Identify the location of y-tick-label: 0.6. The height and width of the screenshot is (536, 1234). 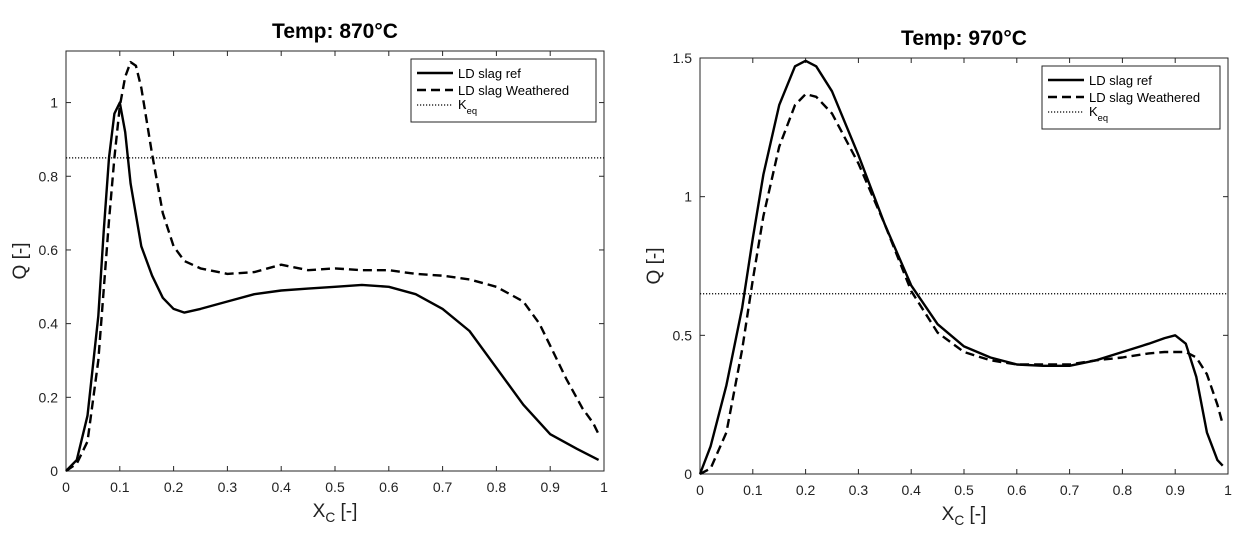
(49, 250).